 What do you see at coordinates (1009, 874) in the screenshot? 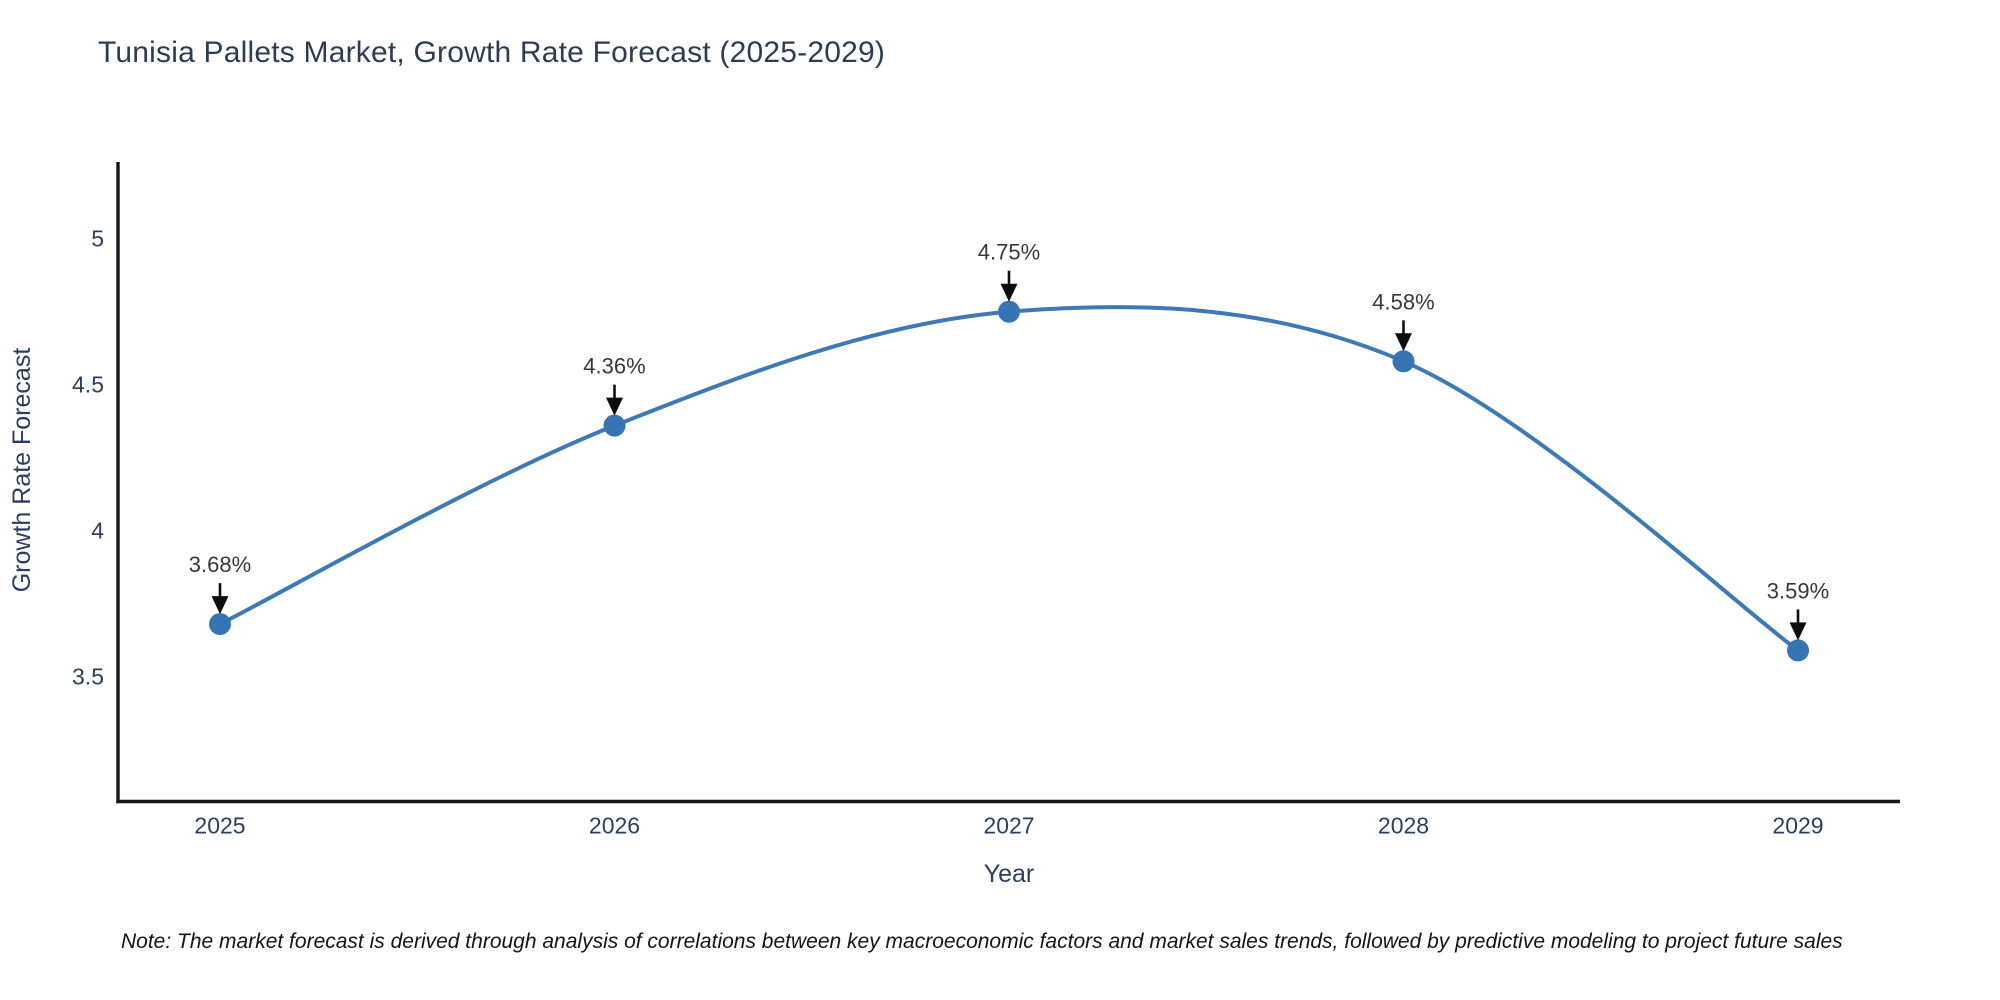
I see `x-axis-title: Year` at bounding box center [1009, 874].